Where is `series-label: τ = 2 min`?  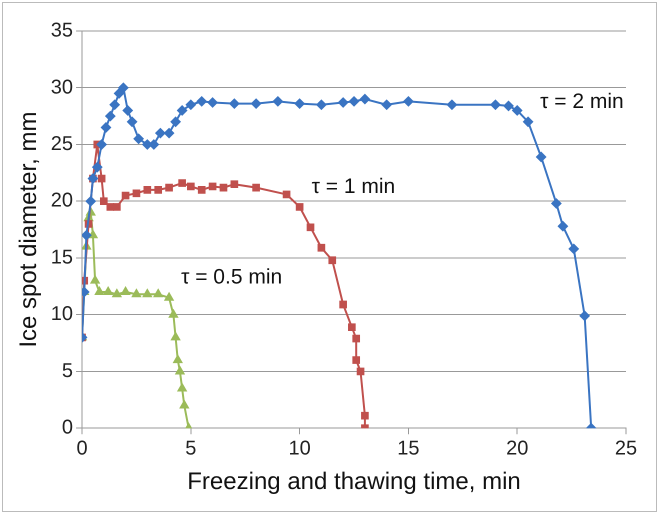 series-label: τ = 2 min is located at coordinates (582, 101).